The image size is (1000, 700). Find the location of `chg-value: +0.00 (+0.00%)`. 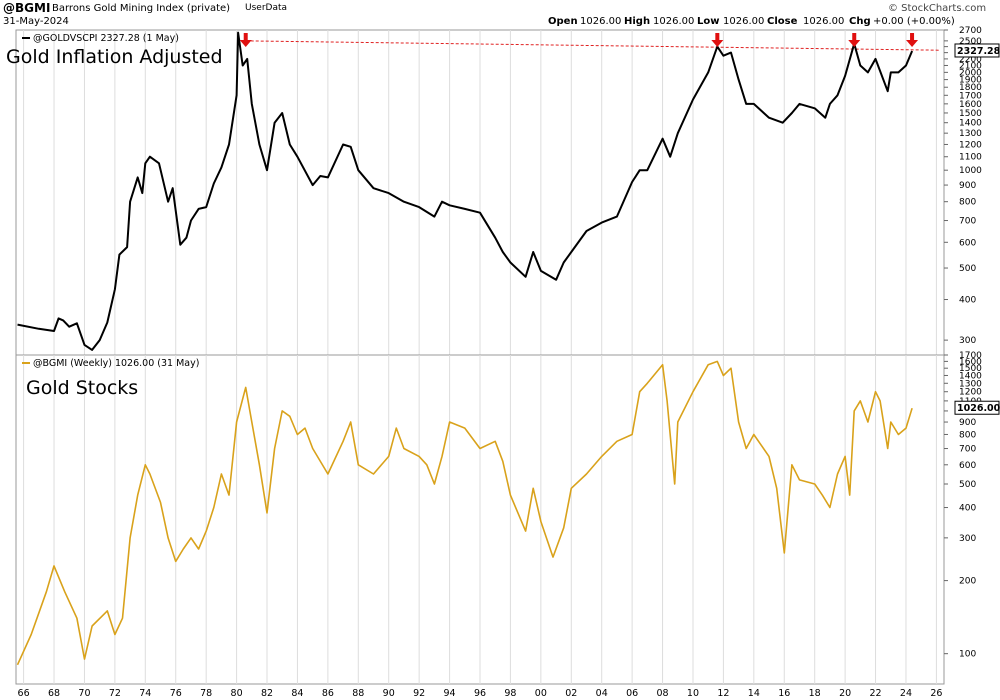

chg-value: +0.00 (+0.00%) is located at coordinates (914, 21).